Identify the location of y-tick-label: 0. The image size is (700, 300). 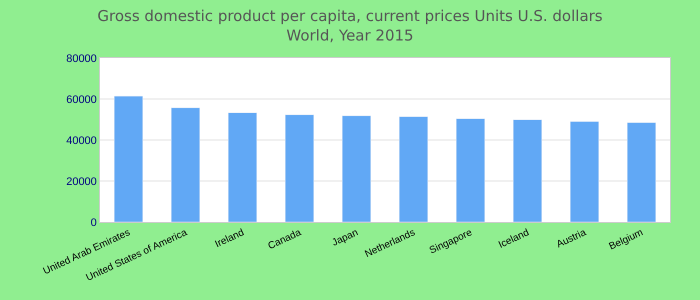
(93, 222).